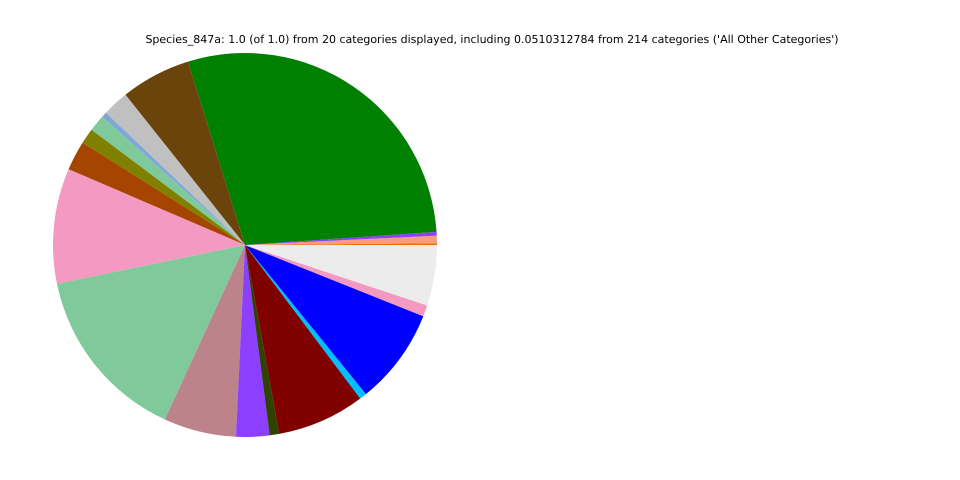 The image size is (960, 480). Describe the element at coordinates (492, 39) in the screenshot. I see `text: Species_847a: 1.0 (of 1.0) from 20 categories displayed, including 0.0510312784 from 214 categories ('All Other Categories')` at that location.